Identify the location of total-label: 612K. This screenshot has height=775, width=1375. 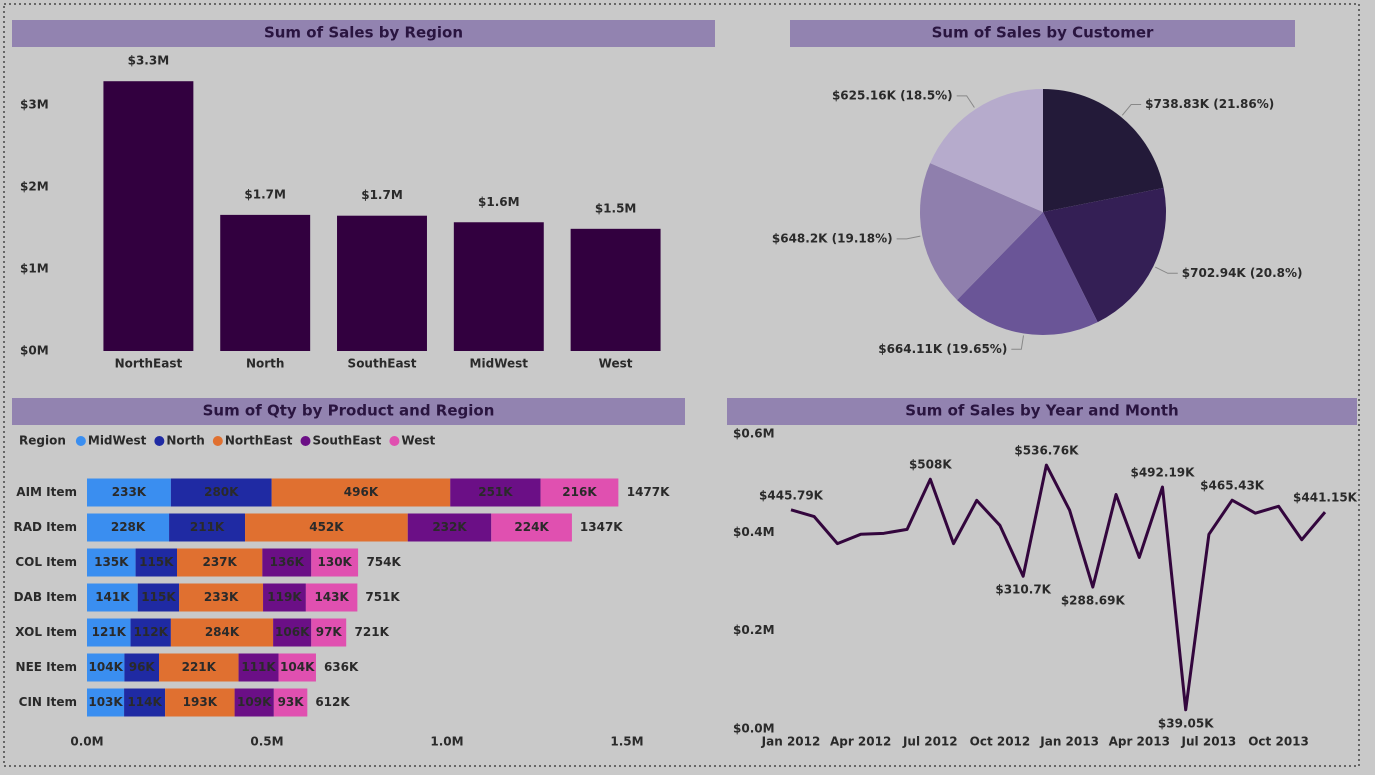
(332, 702).